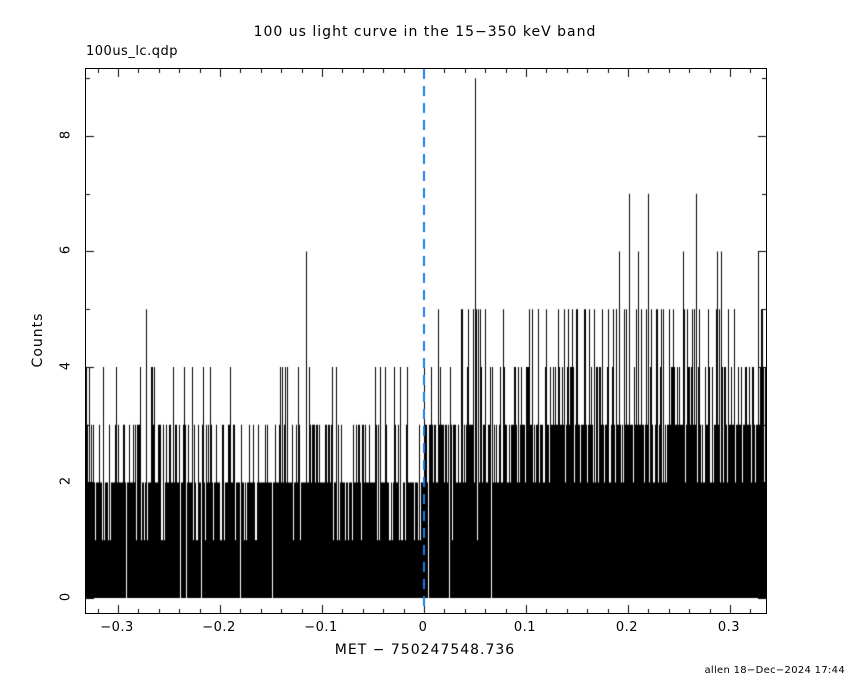  Describe the element at coordinates (423, 627) in the screenshot. I see `x-tick-label: 0` at that location.